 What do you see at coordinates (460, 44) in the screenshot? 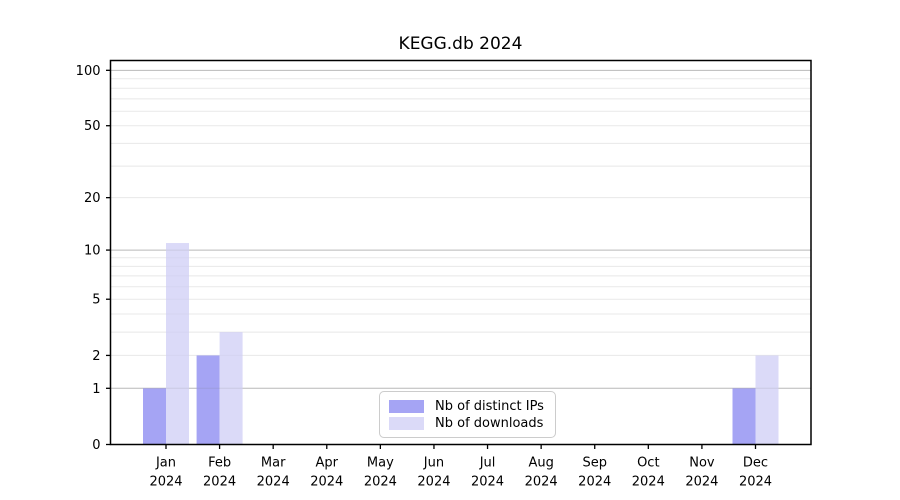
I see `chart-title: KEGG.db 2024` at bounding box center [460, 44].